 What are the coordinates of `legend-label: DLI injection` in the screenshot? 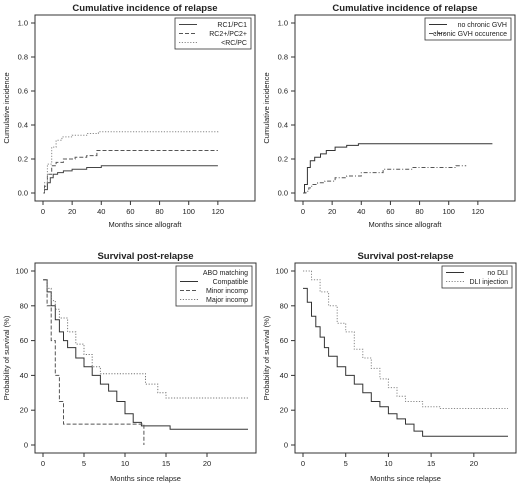 It's located at (488, 282).